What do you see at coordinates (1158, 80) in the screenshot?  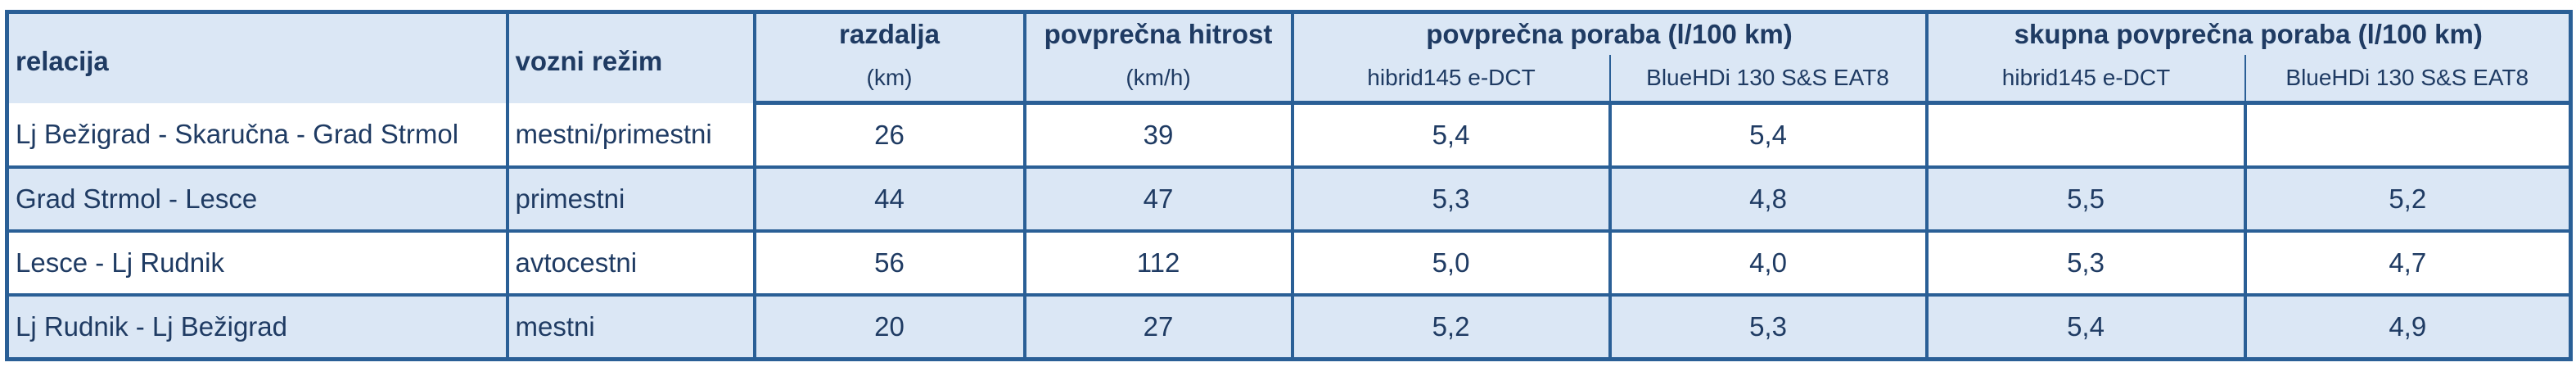 I see `header-hitrost-unit: (km/h)` at bounding box center [1158, 80].